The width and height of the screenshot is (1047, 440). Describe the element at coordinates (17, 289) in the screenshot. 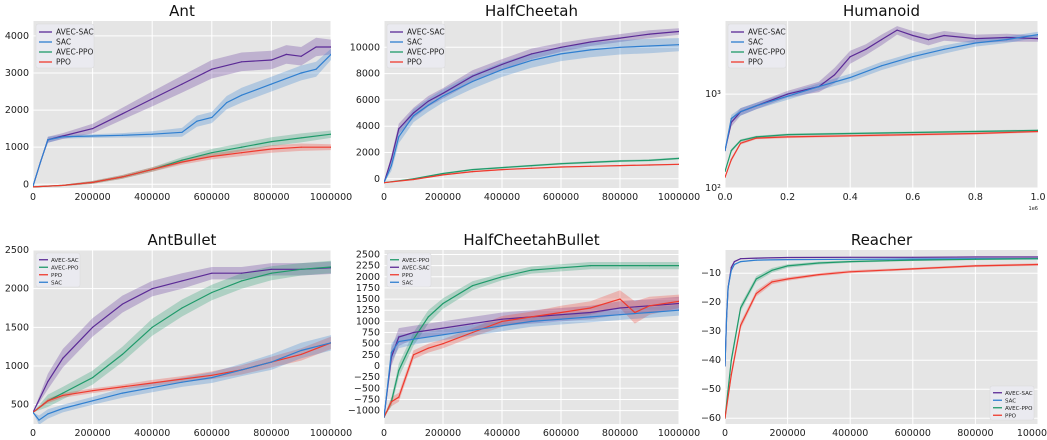

I see `y-tick-label: 2000` at that location.